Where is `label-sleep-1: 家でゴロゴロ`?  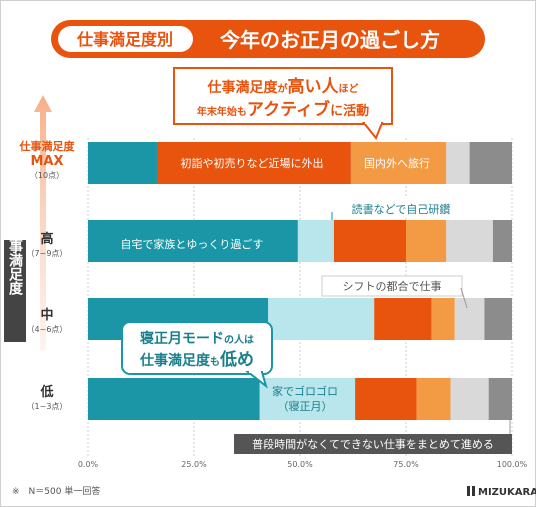
label-sleep-1: 家でゴロゴロ is located at coordinates (305, 391).